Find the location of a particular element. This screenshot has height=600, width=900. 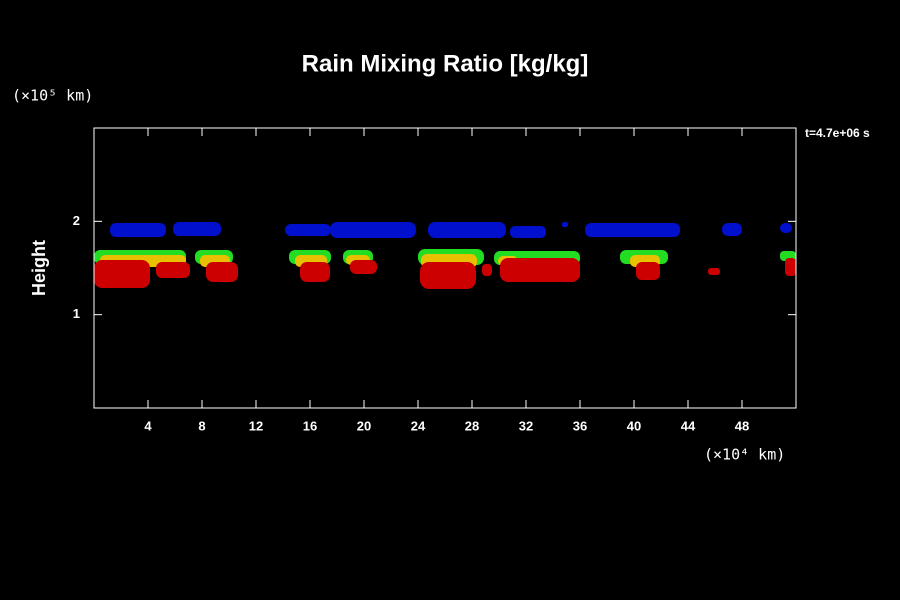

x-tick-label: 20 is located at coordinates (364, 425).